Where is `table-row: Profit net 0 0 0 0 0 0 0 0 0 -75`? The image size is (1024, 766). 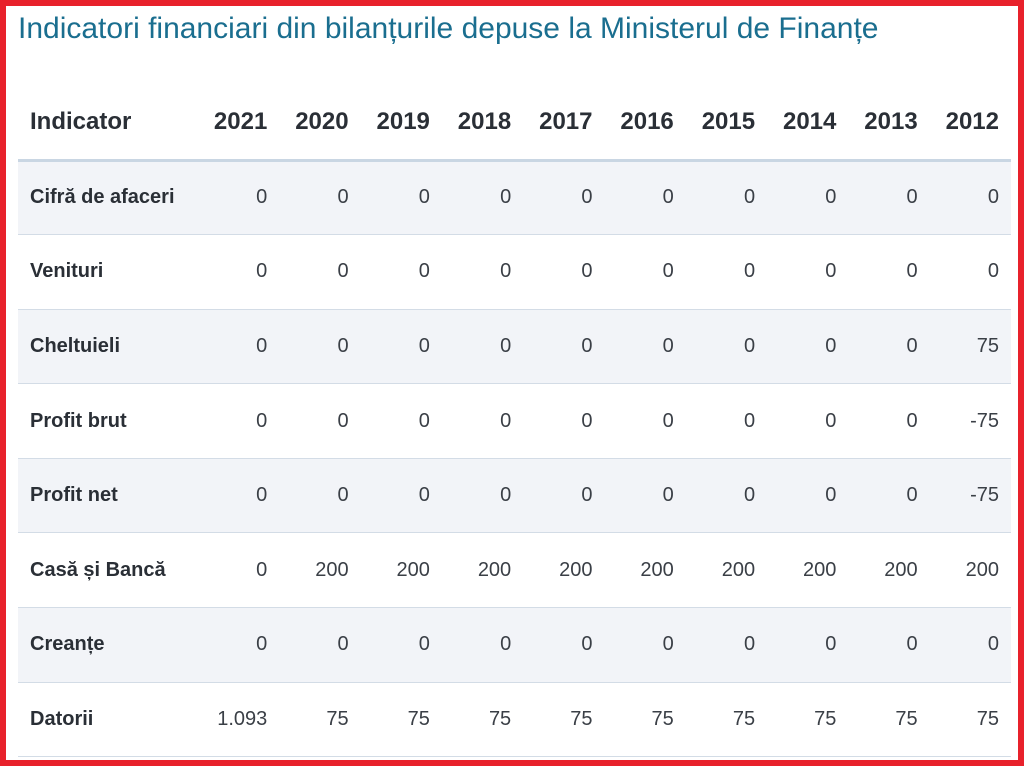 table-row: Profit net 0 0 0 0 0 0 0 0 0 -75 is located at coordinates (514, 496).